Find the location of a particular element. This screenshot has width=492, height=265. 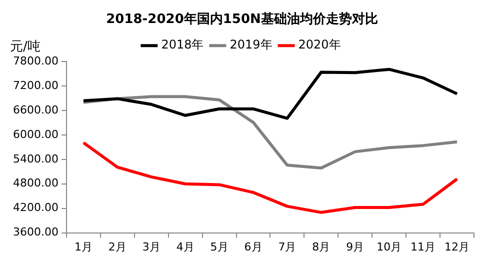

y-tick-label: 3600.00 is located at coordinates (35, 232).